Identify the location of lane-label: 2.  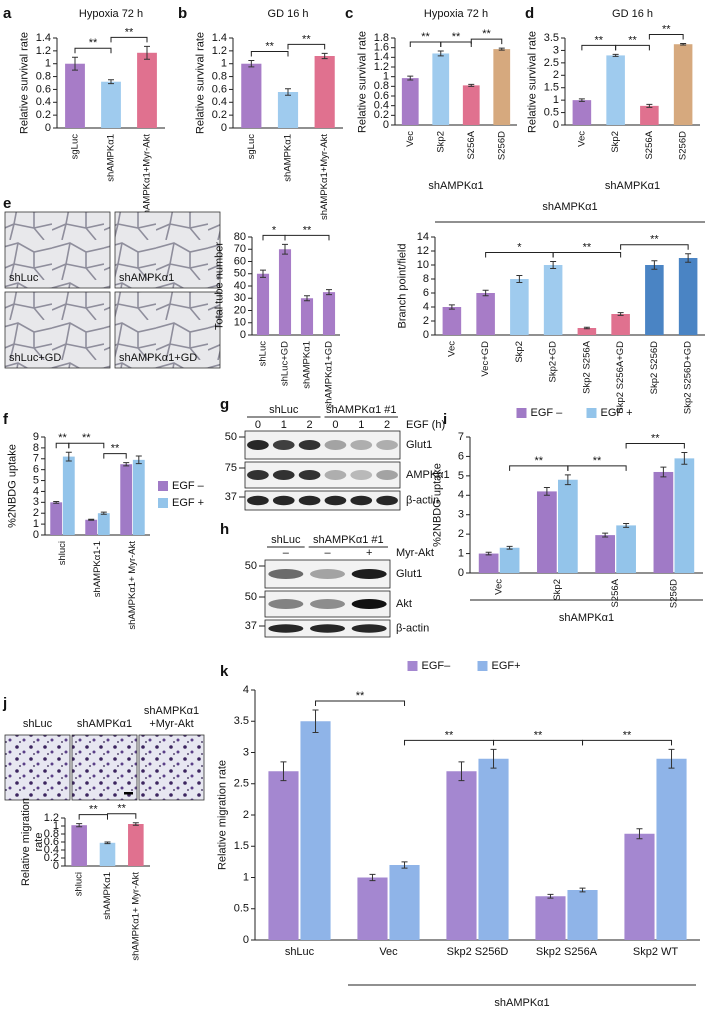
(310, 425).